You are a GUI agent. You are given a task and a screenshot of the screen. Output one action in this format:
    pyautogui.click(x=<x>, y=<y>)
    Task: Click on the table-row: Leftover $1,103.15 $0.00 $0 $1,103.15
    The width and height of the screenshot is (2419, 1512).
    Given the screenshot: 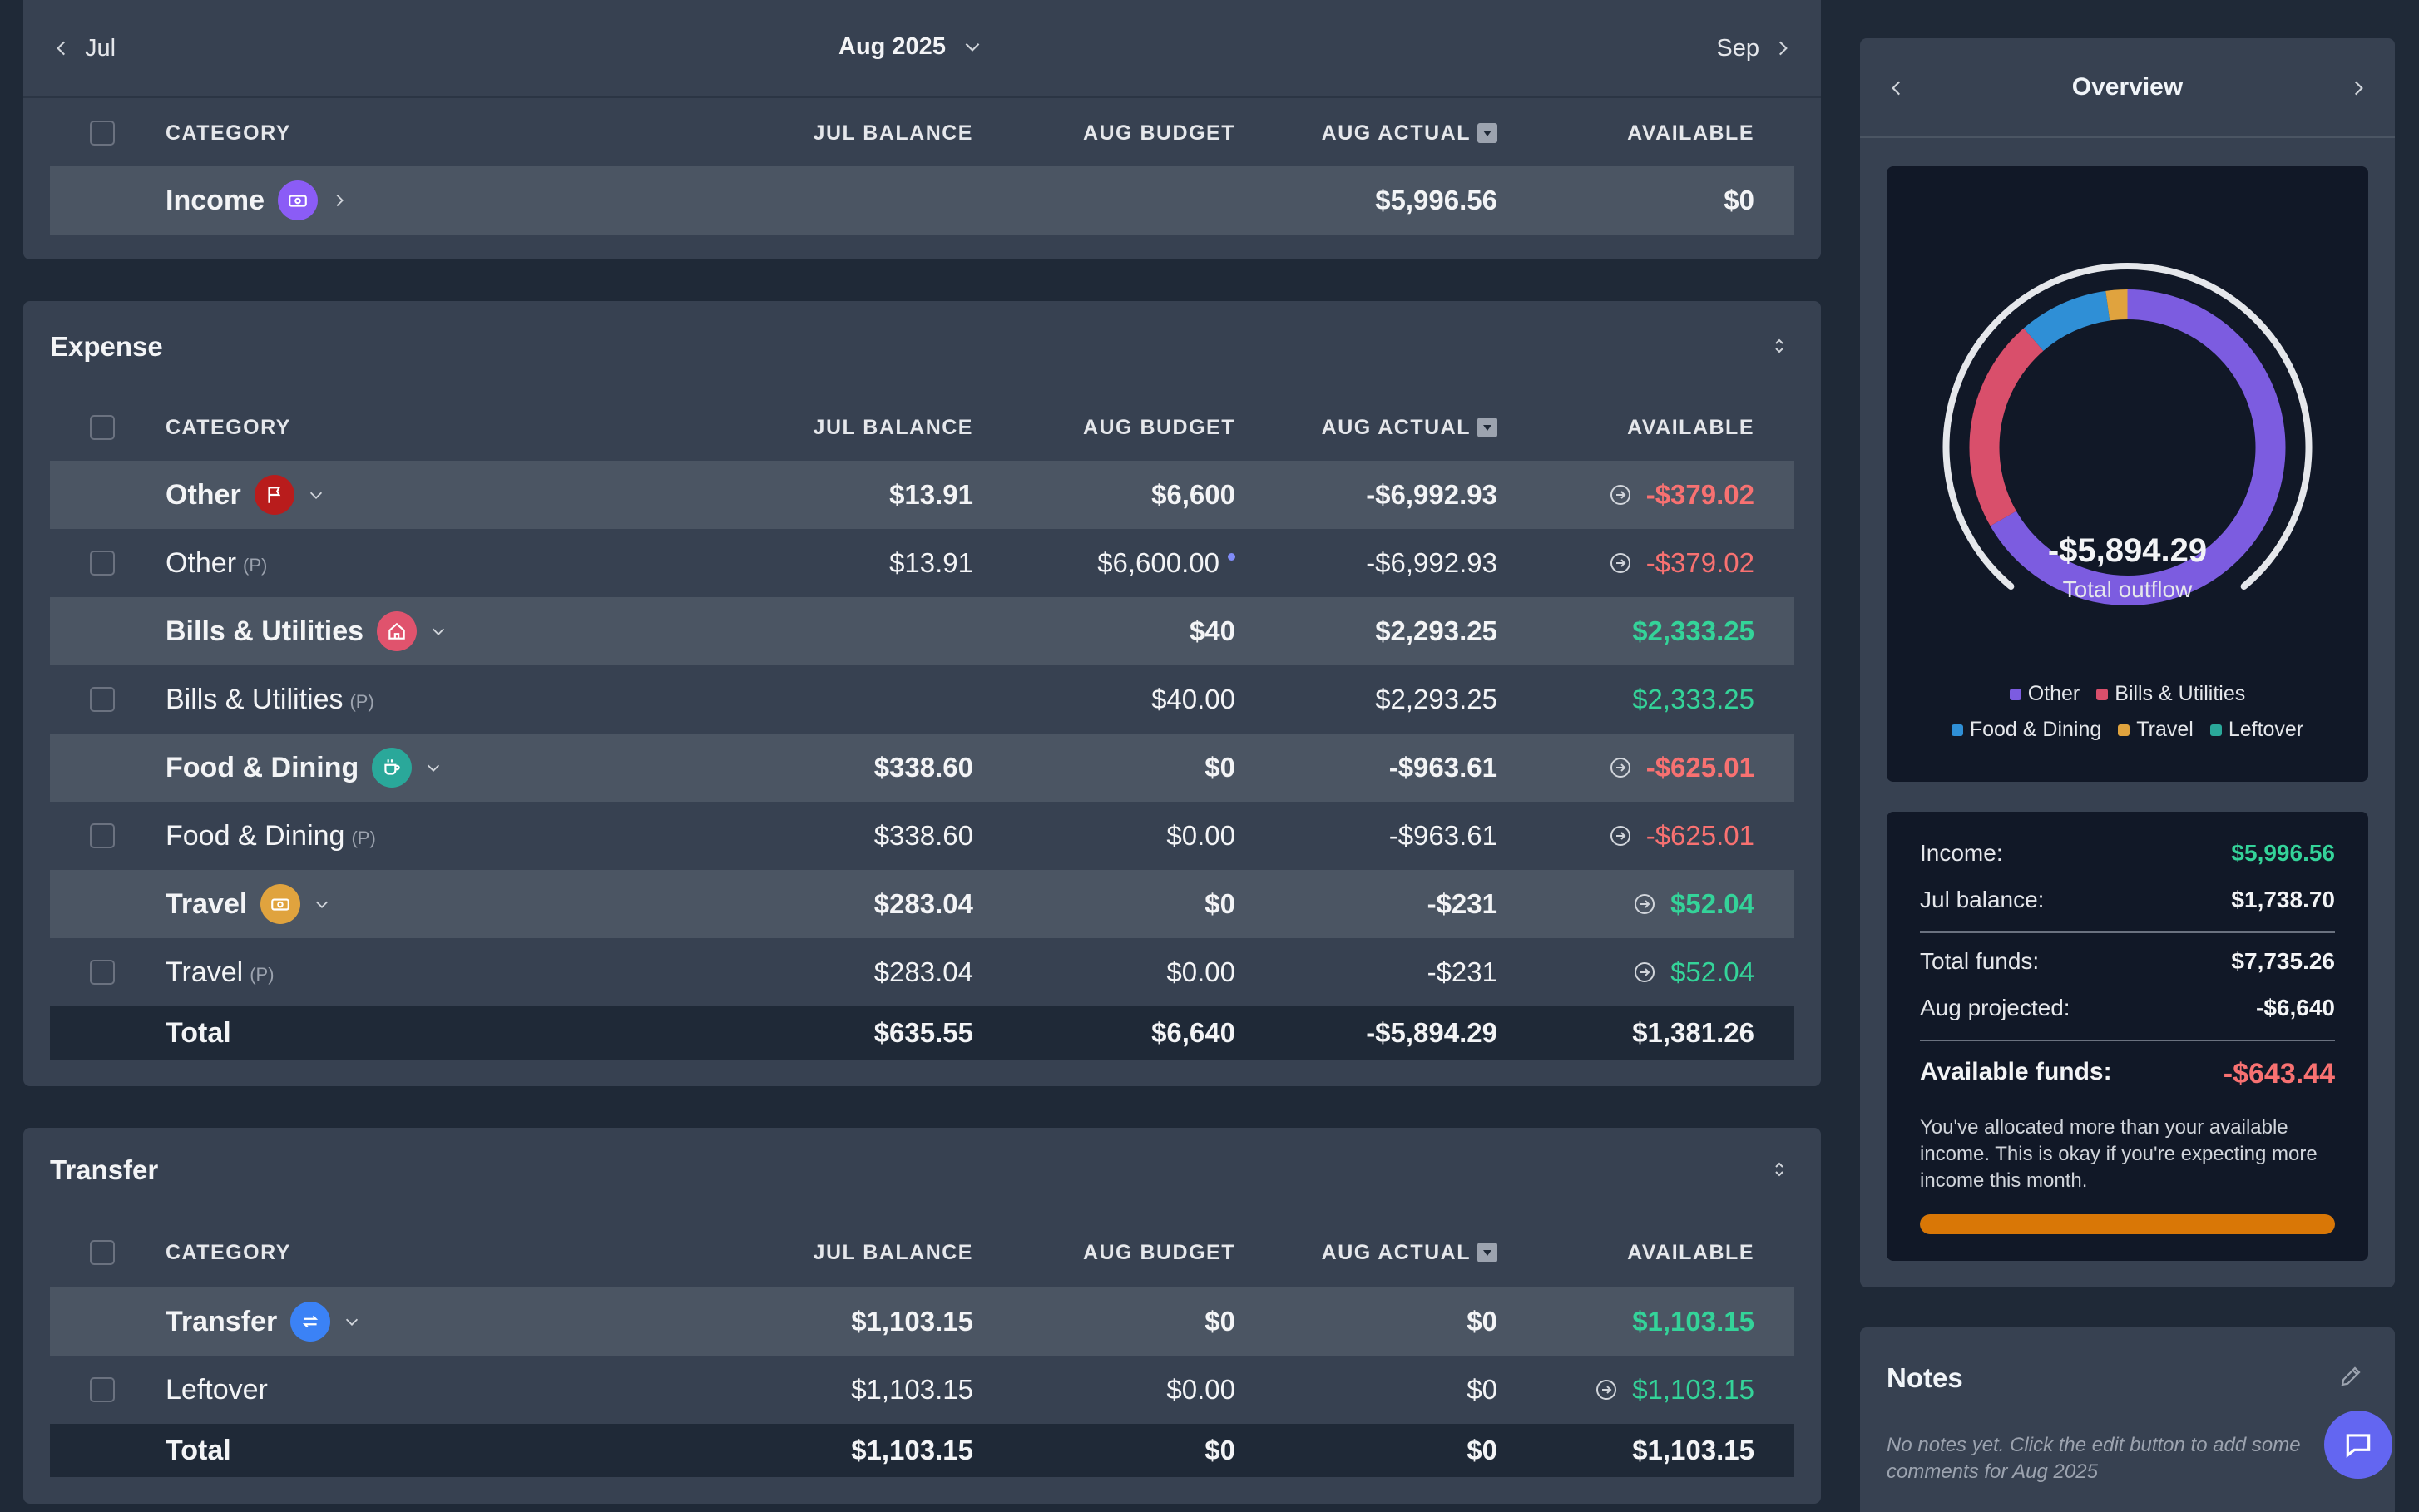 What is the action you would take?
    pyautogui.click(x=922, y=1390)
    